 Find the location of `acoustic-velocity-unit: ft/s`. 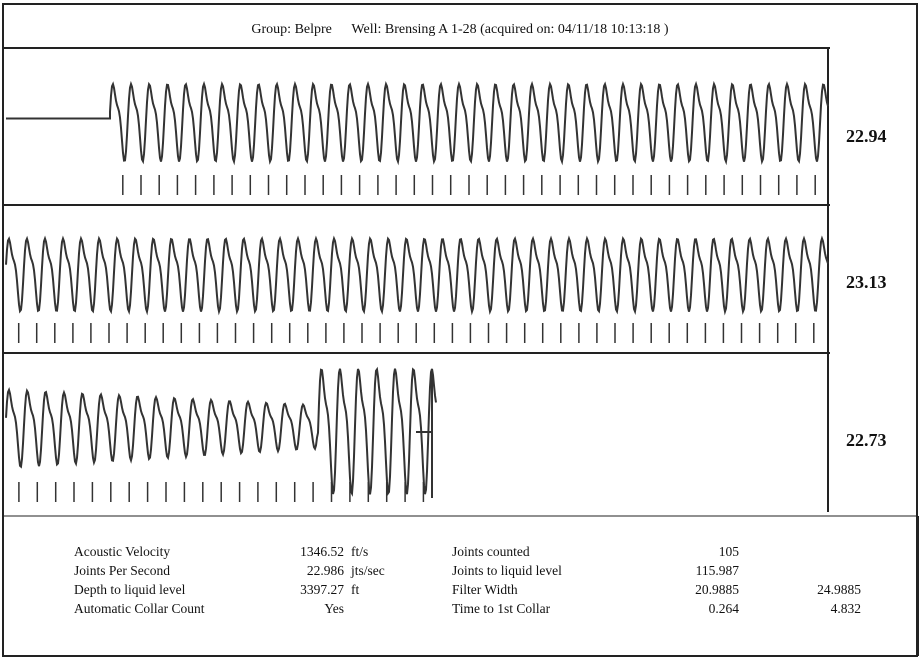

acoustic-velocity-unit: ft/s is located at coordinates (360, 551).